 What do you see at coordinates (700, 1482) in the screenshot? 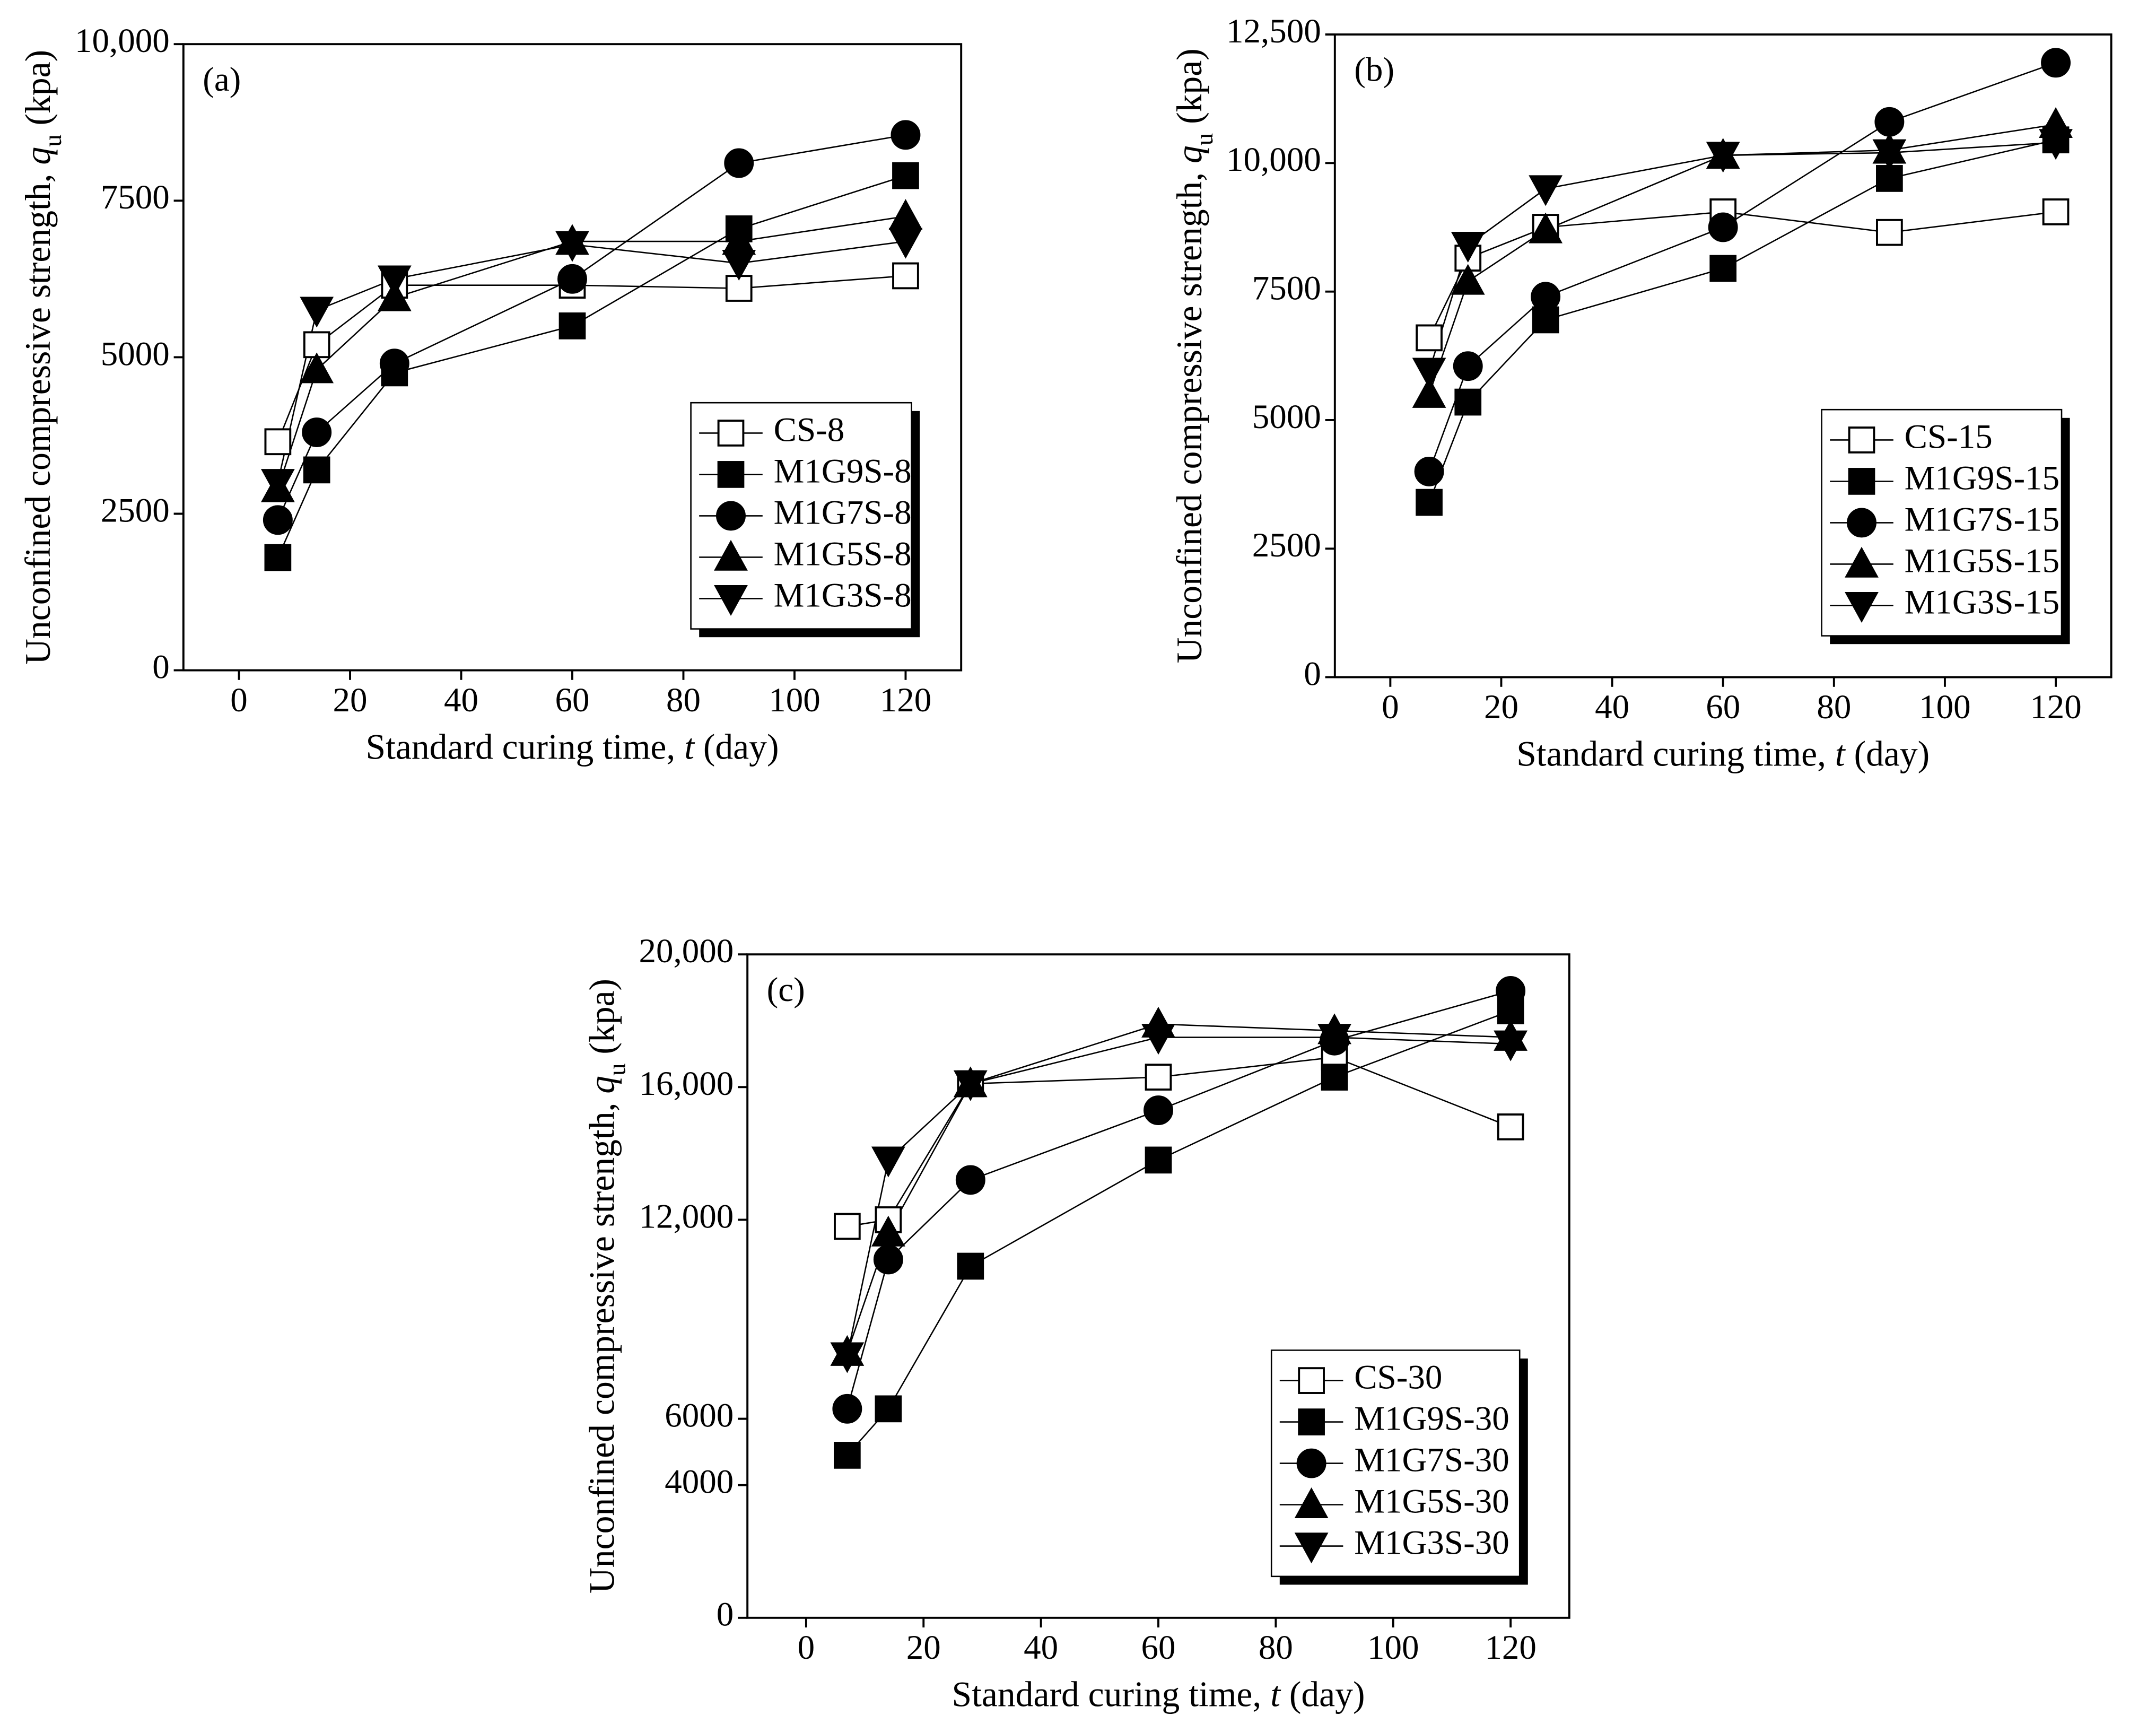
I see `y-tick-label: 4000` at bounding box center [700, 1482].